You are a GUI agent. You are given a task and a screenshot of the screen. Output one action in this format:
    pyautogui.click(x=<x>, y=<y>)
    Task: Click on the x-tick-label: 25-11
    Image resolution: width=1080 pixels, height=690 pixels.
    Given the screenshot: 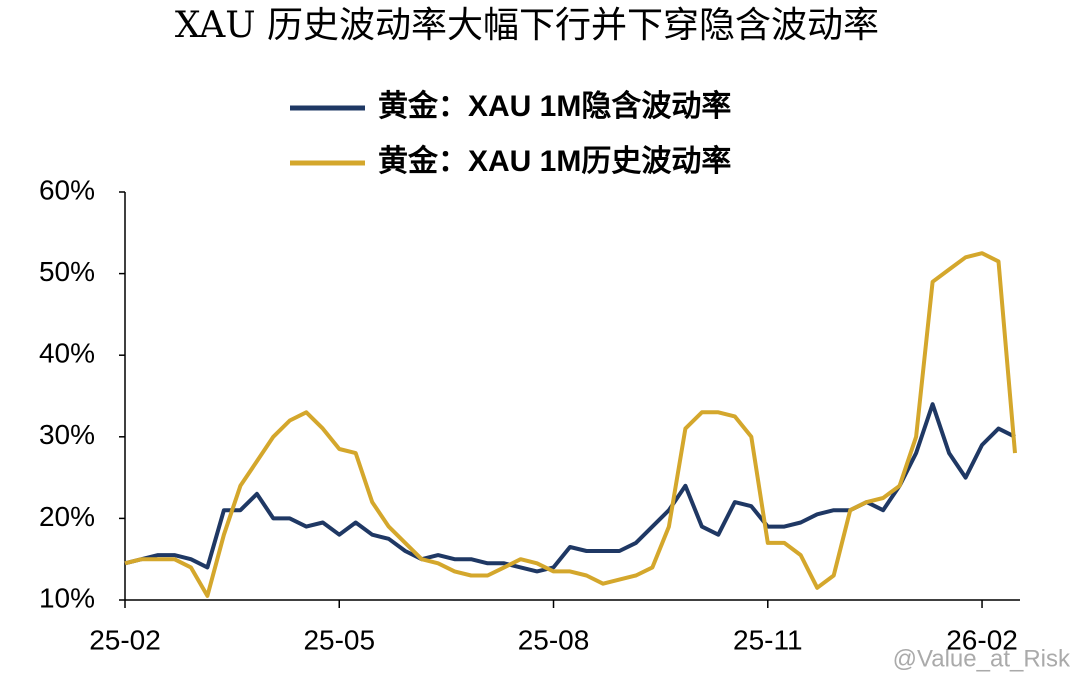 What is the action you would take?
    pyautogui.click(x=768, y=639)
    